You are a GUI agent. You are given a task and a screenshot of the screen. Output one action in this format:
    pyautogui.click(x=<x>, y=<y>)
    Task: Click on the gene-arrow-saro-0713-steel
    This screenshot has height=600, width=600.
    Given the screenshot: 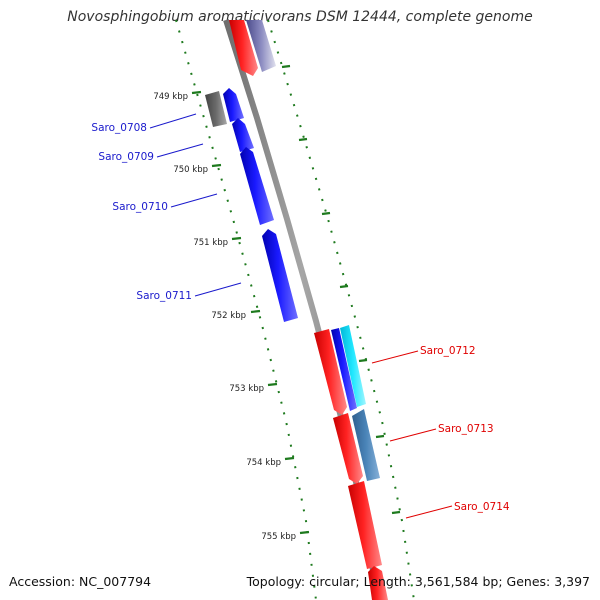 What is the action you would take?
    pyautogui.click(x=366, y=445)
    